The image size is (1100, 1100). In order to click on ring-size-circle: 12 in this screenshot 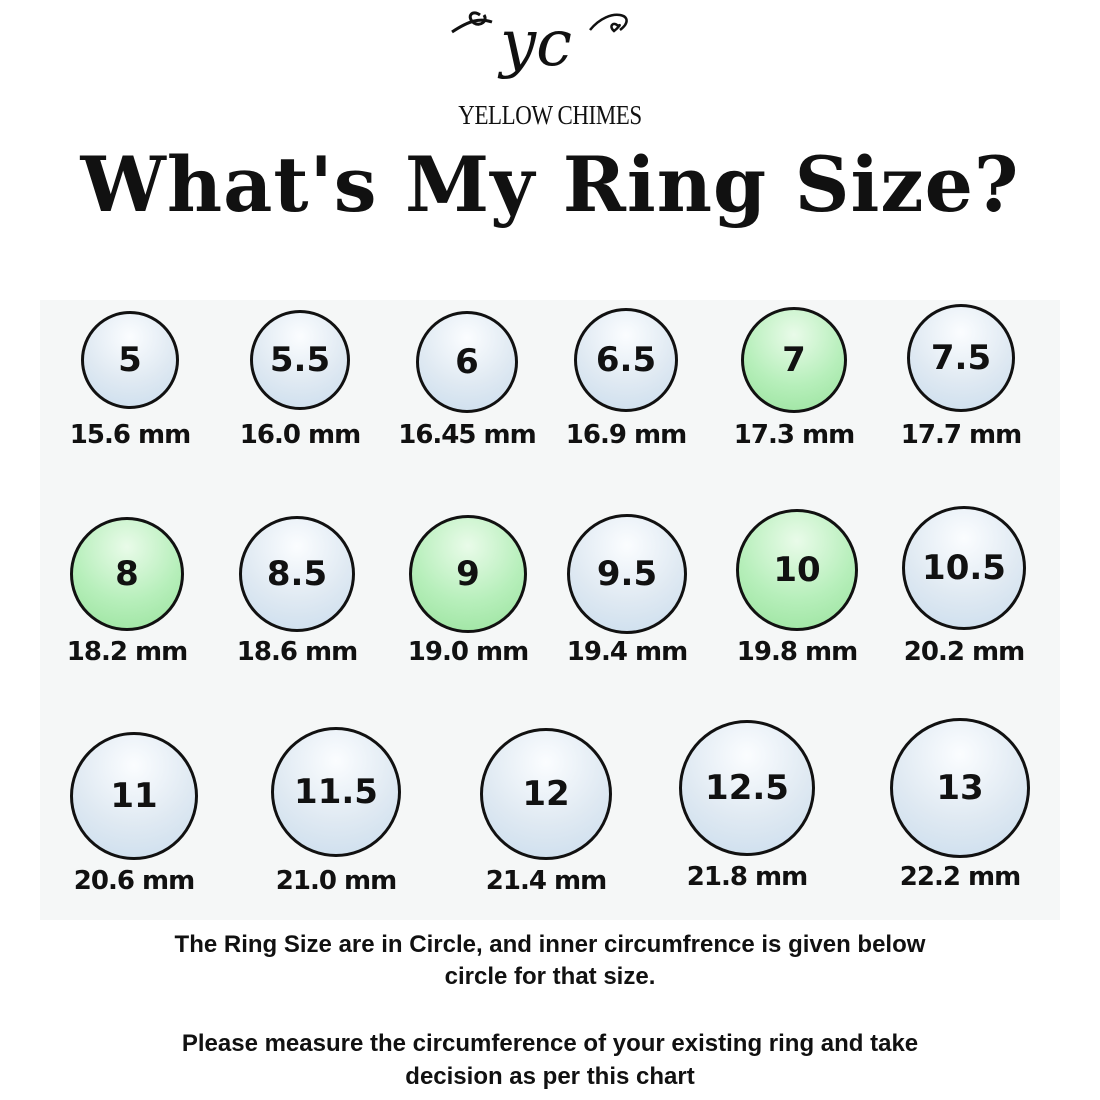, I will do `click(546, 794)`.